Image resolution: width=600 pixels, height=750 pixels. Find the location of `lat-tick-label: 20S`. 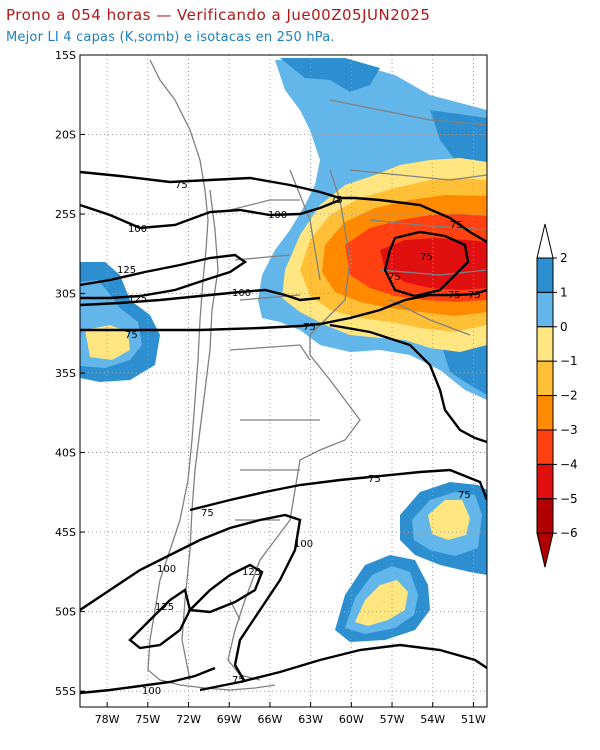

lat-tick-label: 20S is located at coordinates (65, 135).